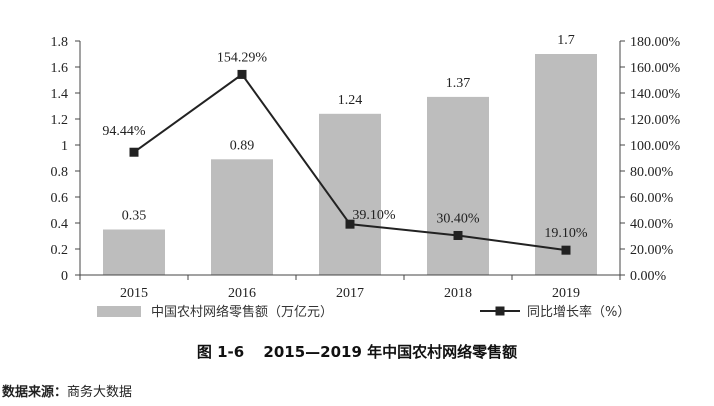 Image resolution: width=714 pixels, height=406 pixels. What do you see at coordinates (566, 40) in the screenshot?
I see `bar-value-label: 1.7` at bounding box center [566, 40].